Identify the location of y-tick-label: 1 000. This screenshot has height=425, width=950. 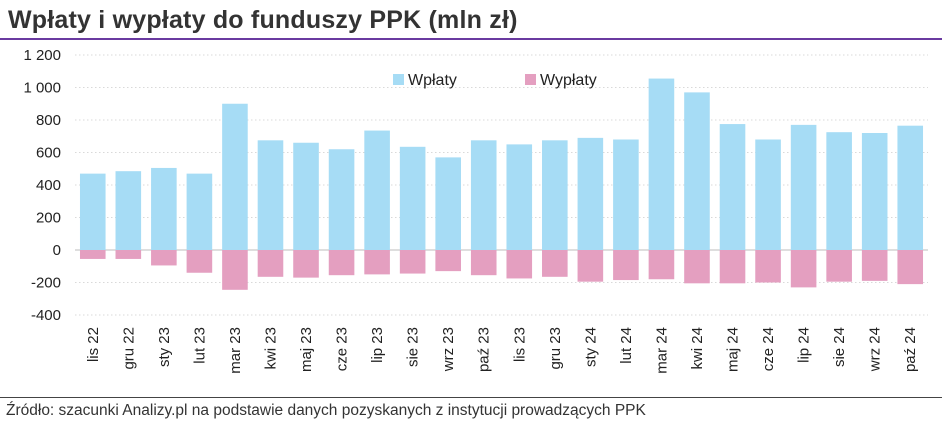
(42, 88).